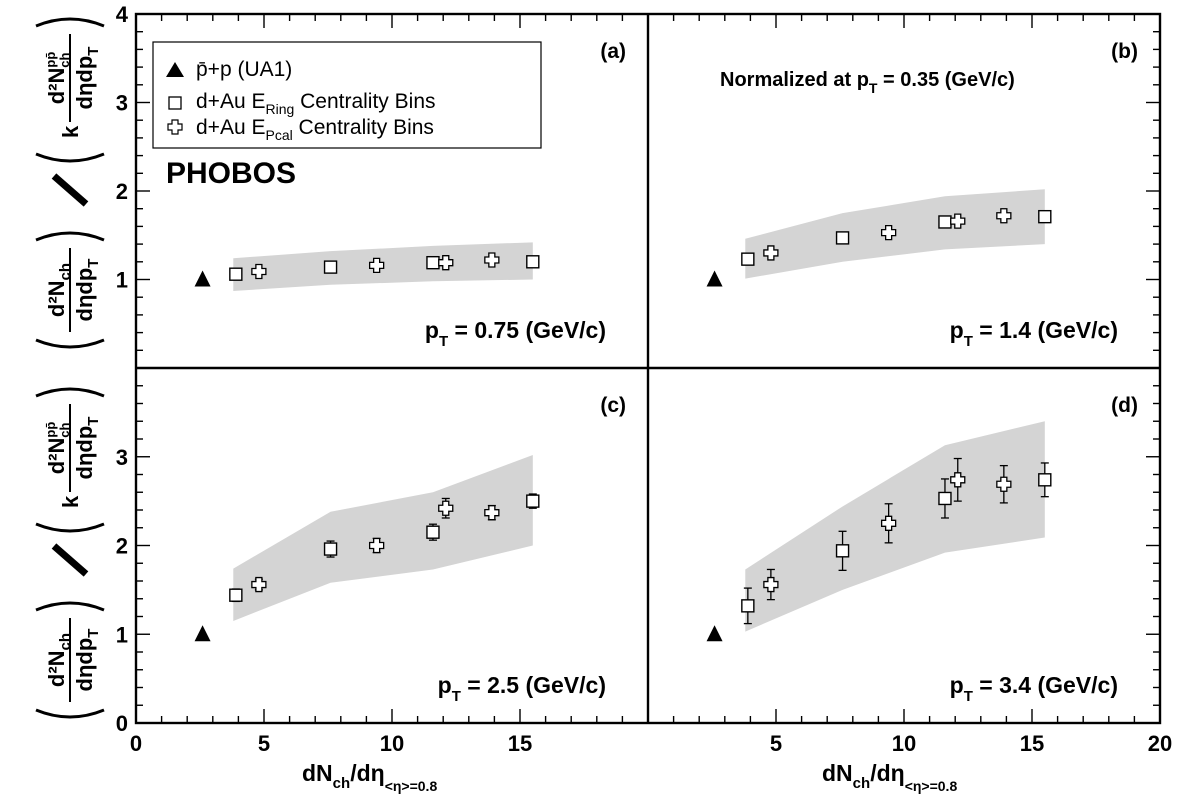 The image size is (1183, 803). Describe the element at coordinates (392, 743) in the screenshot. I see `x-tick-label-left: 10` at that location.